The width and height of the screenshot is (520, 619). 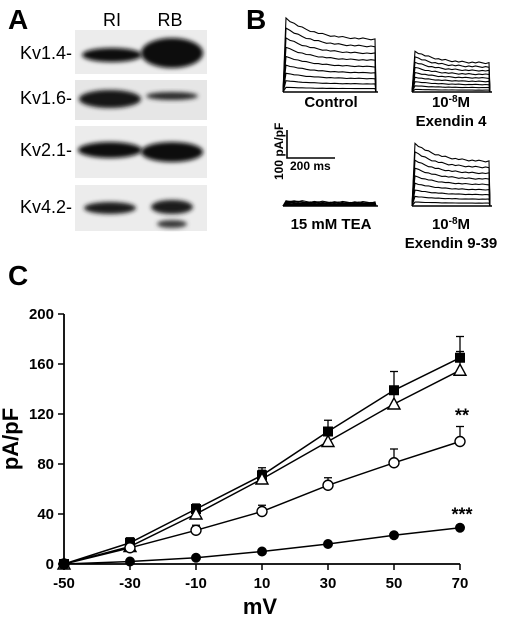 I want to click on x-tick-label: -30, so click(x=130, y=583).